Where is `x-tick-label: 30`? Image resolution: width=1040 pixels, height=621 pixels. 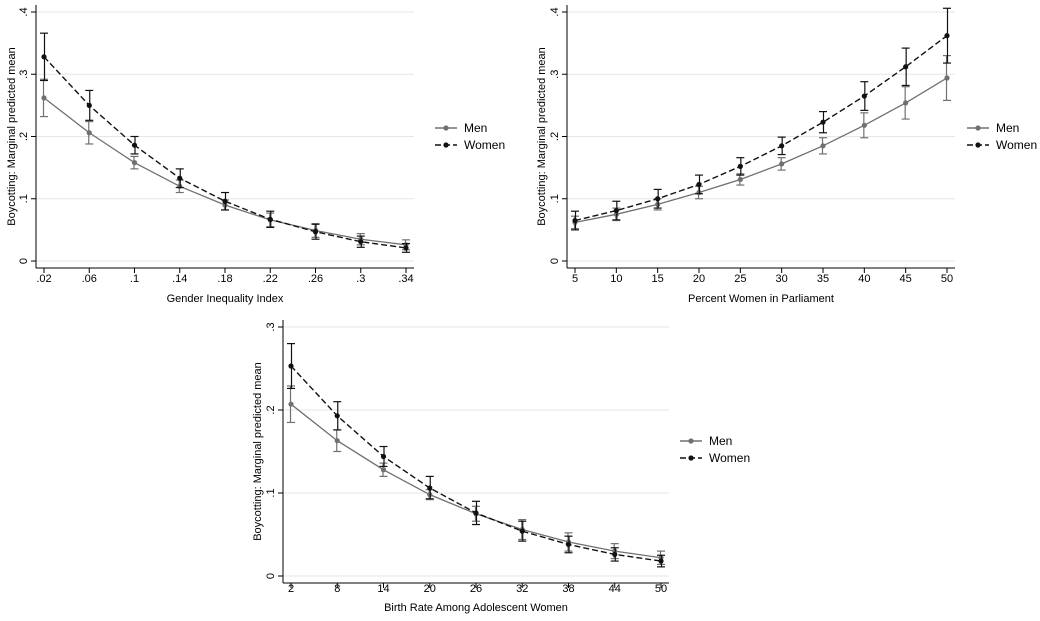 x-tick-label: 30 is located at coordinates (782, 279).